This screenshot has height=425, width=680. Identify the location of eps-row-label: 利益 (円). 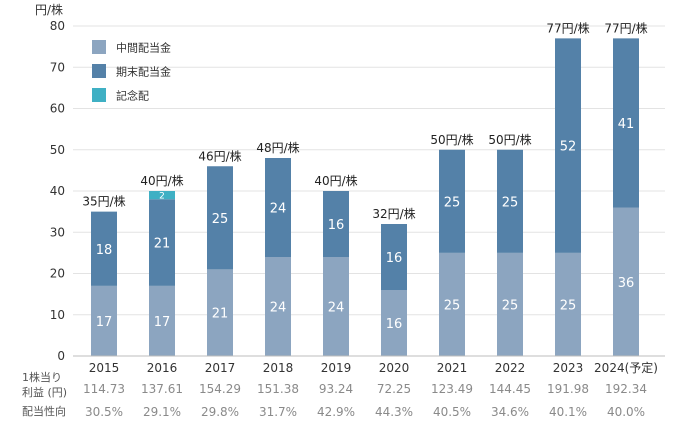
(44, 392).